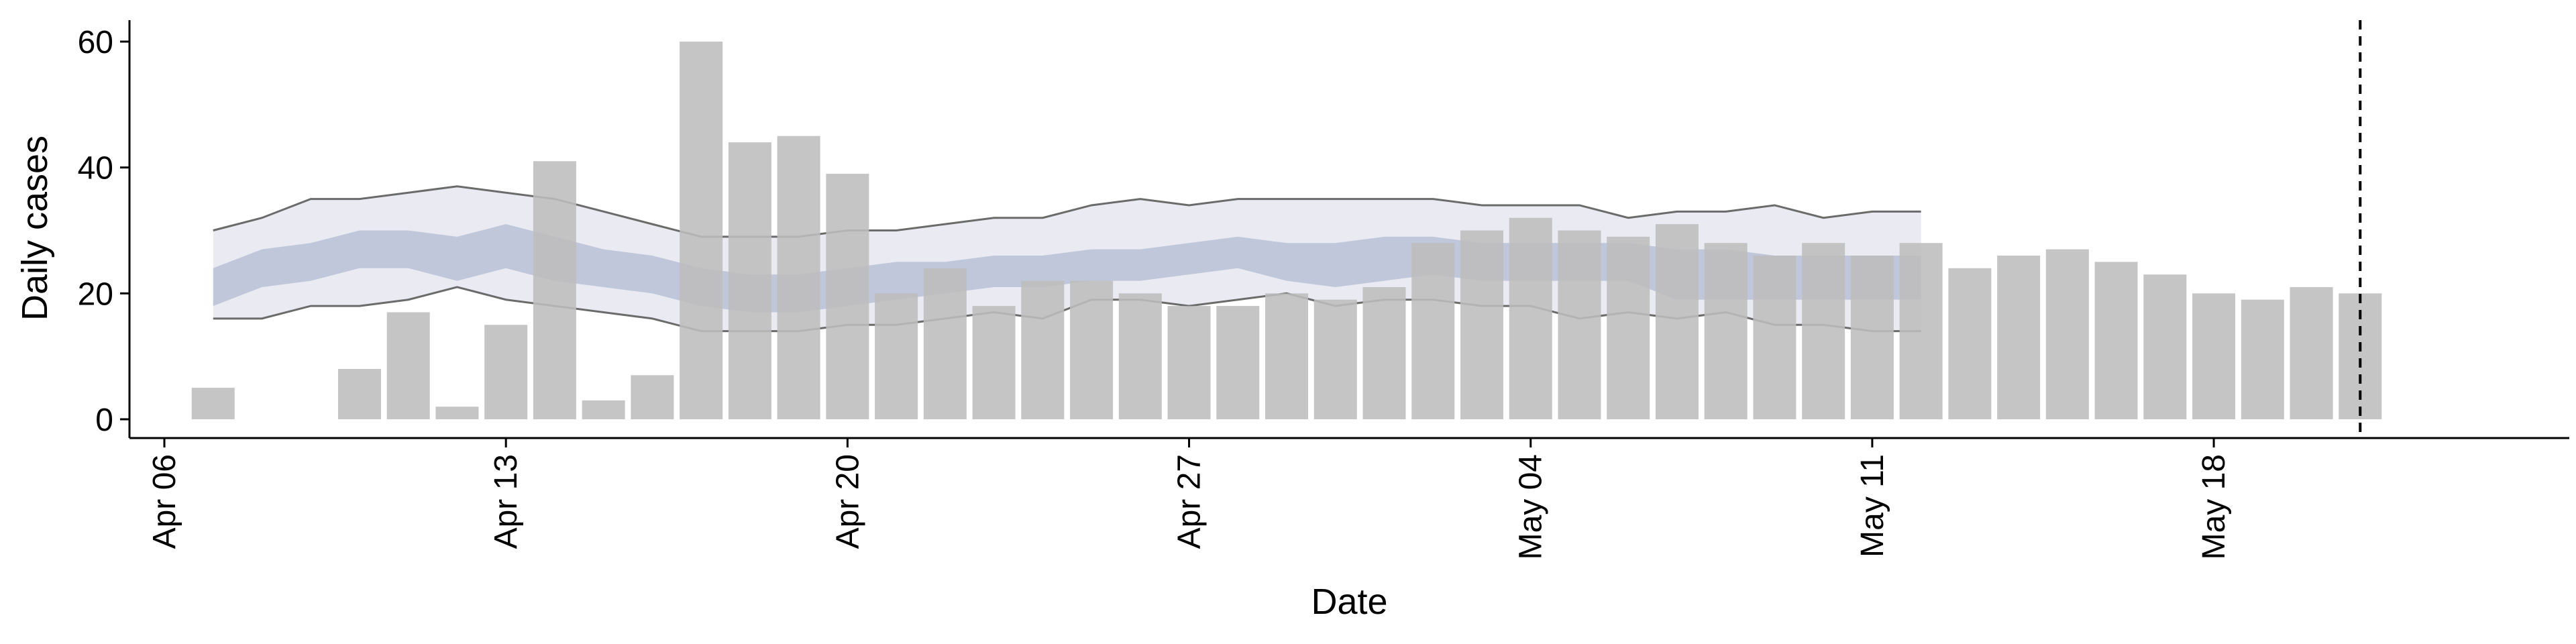 The width and height of the screenshot is (2576, 644). Describe the element at coordinates (95, 42) in the screenshot. I see `y-tick-label: 60` at that location.